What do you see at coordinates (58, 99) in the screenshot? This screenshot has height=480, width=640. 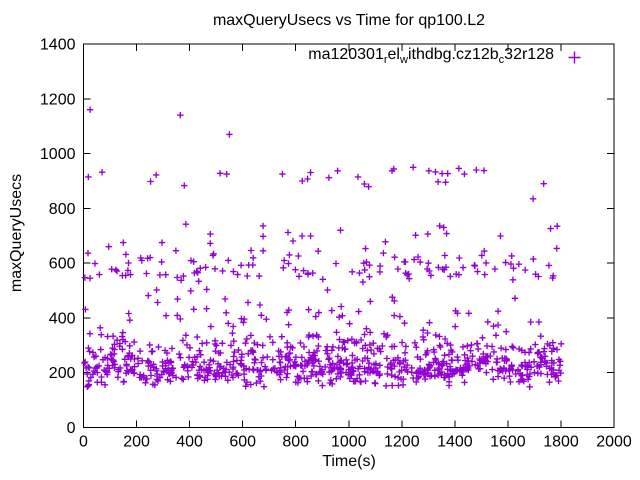 I see `y-tick-label: 1200` at bounding box center [58, 99].